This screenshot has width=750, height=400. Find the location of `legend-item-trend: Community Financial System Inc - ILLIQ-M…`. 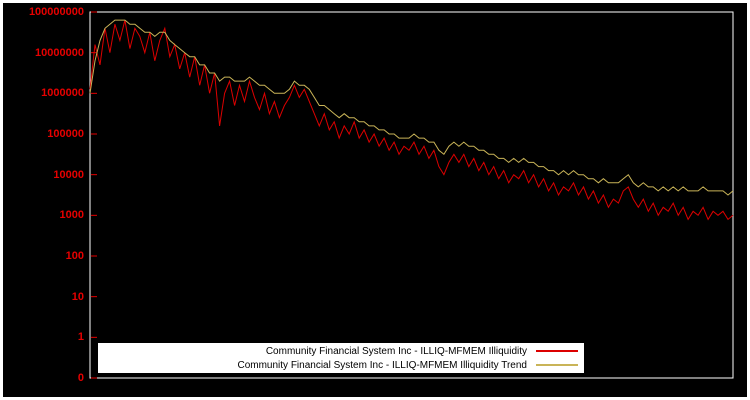

legend-item-trend: Community Financial System Inc - ILLIQ-M… is located at coordinates (341, 365).